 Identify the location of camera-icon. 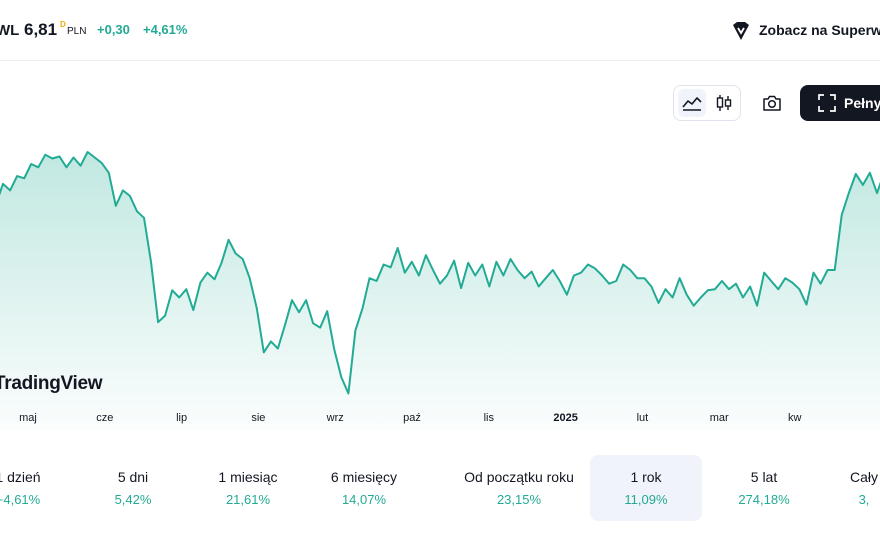
(772, 103).